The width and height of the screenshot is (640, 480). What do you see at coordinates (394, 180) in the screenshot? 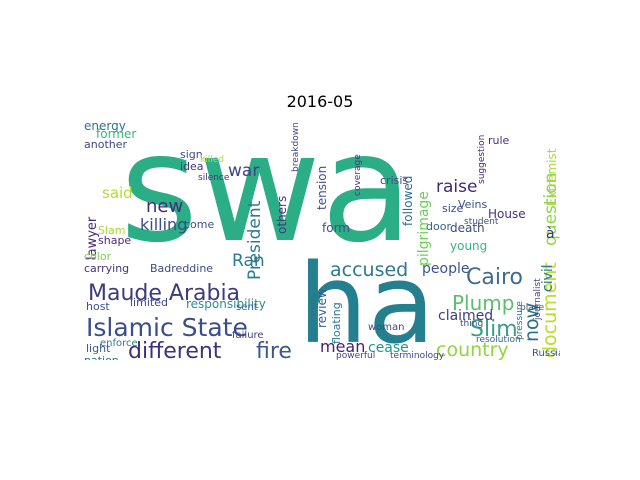
I see `cloud-word: crisis` at bounding box center [394, 180].